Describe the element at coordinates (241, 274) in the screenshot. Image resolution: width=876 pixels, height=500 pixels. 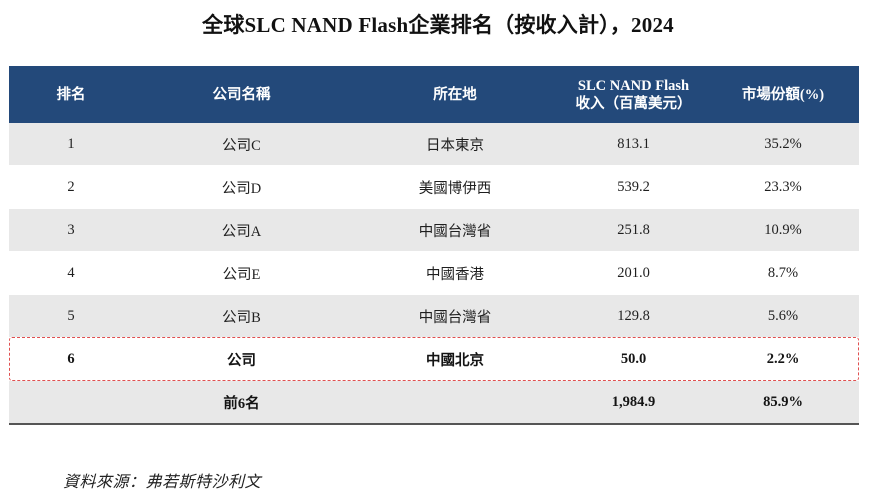
I see `company-cell: 公司E` at that location.